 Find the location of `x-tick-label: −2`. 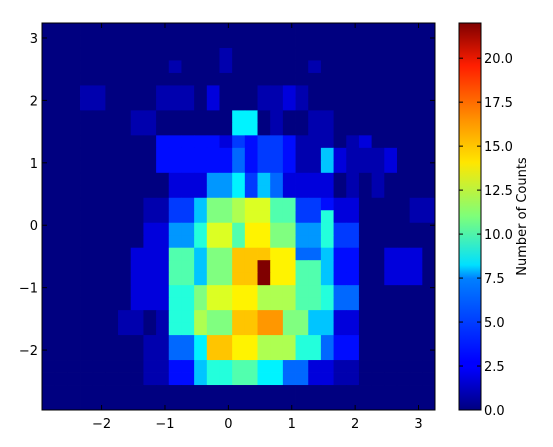

x-tick-label: −2 is located at coordinates (101, 424).